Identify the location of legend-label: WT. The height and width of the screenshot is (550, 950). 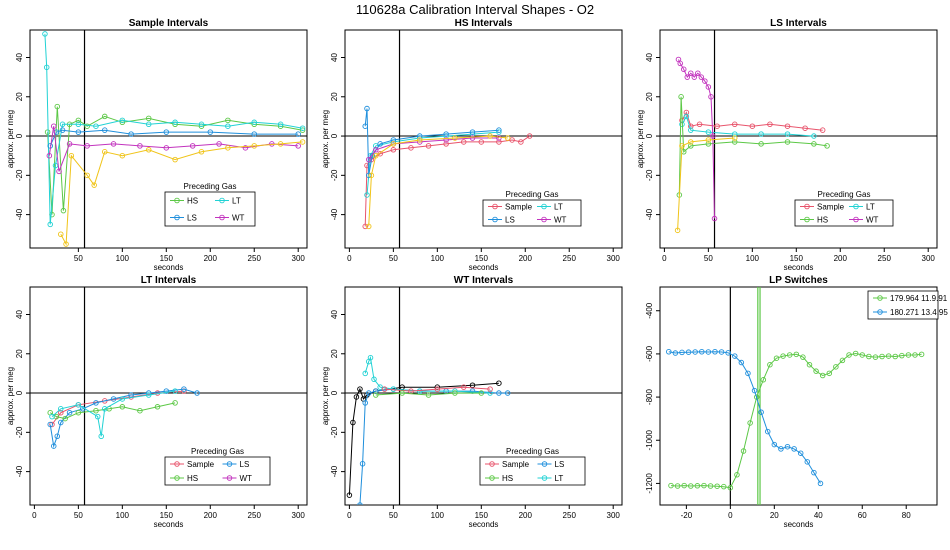
(246, 478).